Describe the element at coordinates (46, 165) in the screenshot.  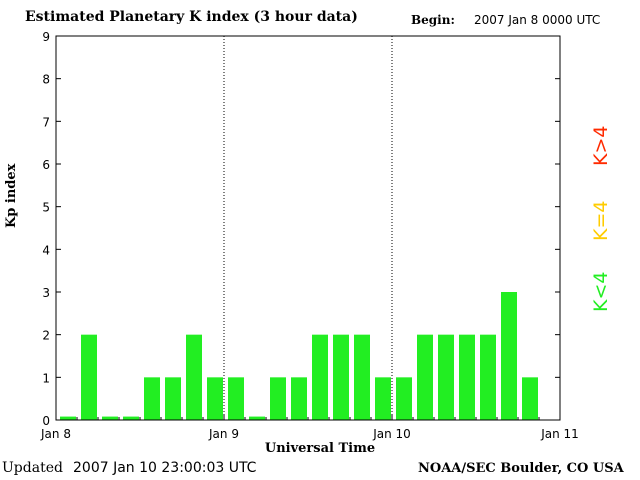
I see `y-tick-label: 6` at that location.